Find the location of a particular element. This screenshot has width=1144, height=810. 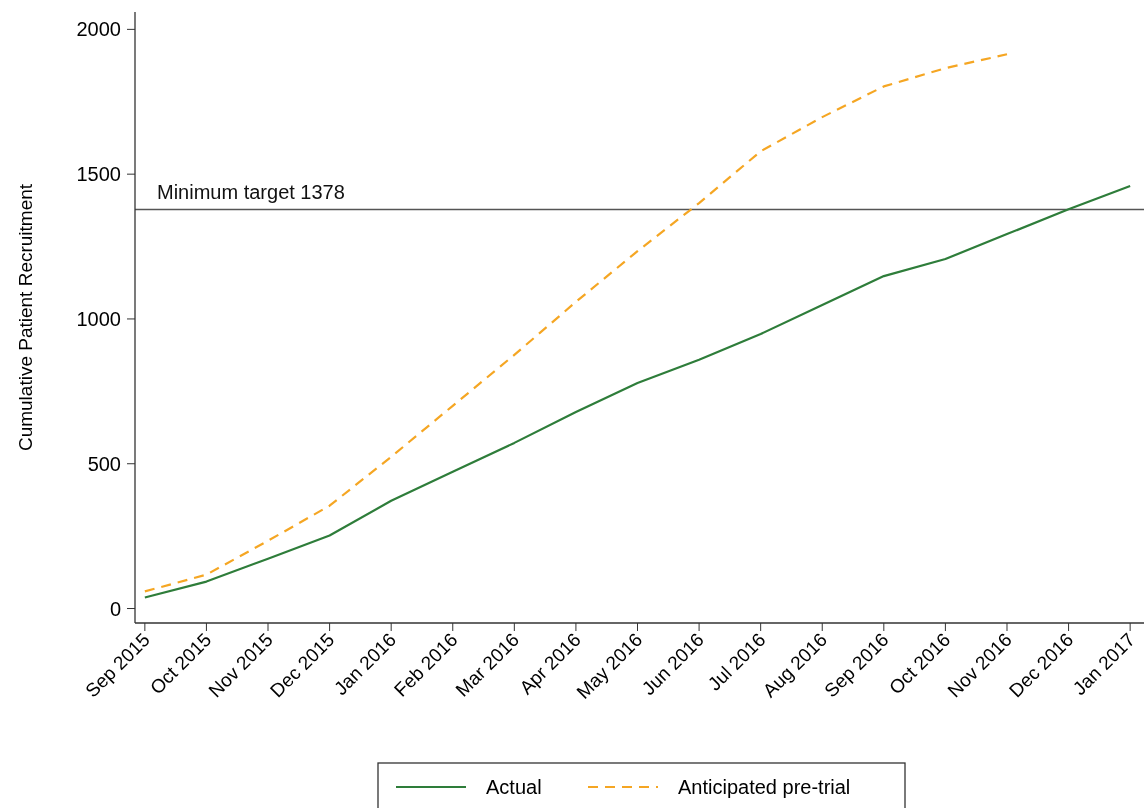

y-tick-label: 1000 is located at coordinates (98, 318).